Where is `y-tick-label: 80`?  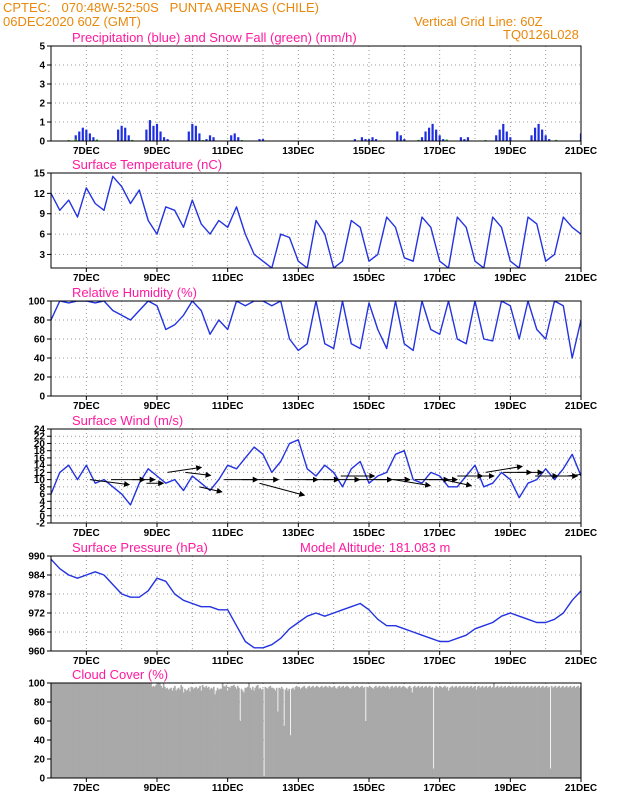
y-tick-label: 80 is located at coordinates (40, 321).